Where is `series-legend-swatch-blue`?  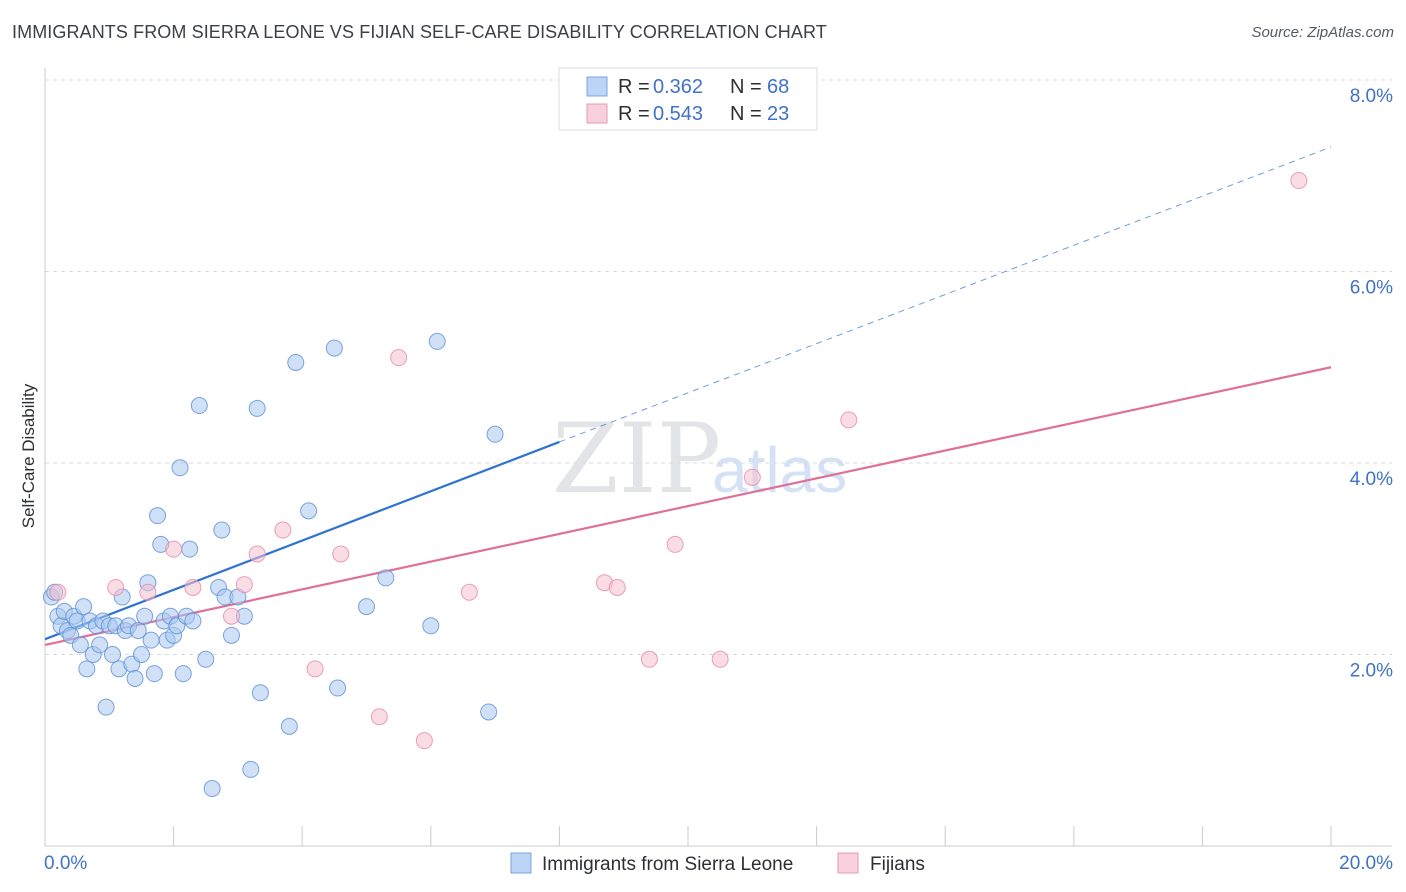
series-legend-swatch-blue is located at coordinates (521, 863).